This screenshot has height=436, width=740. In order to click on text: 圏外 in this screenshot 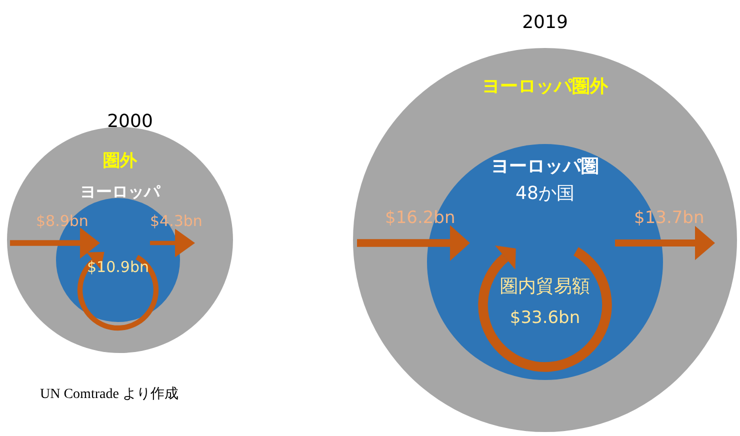, I will do `click(120, 161)`.